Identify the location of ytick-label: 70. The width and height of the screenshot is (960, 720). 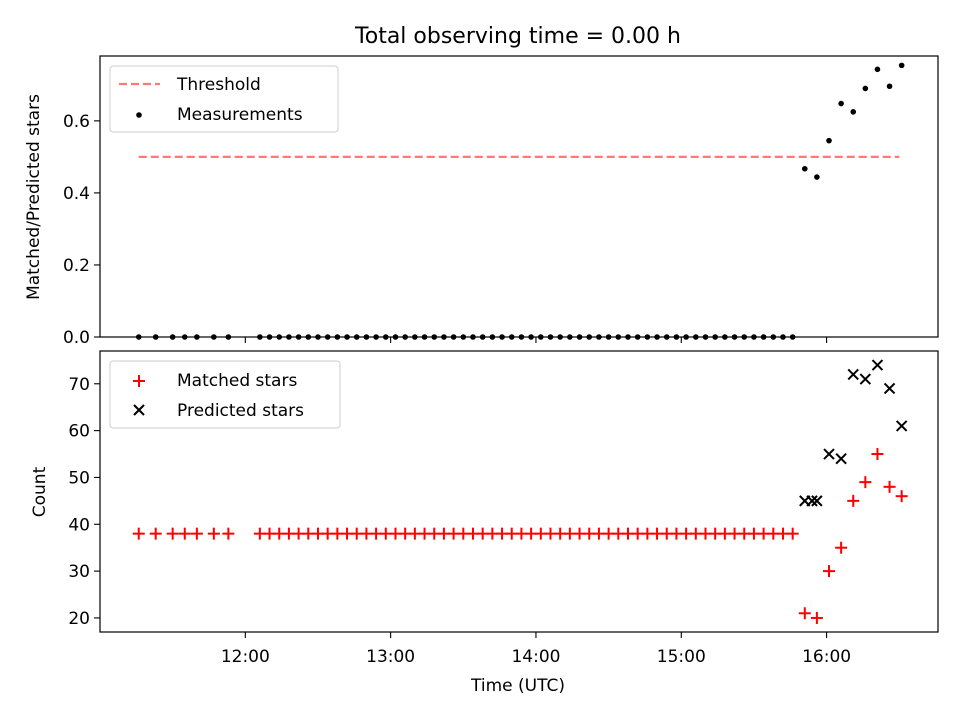
(79, 385).